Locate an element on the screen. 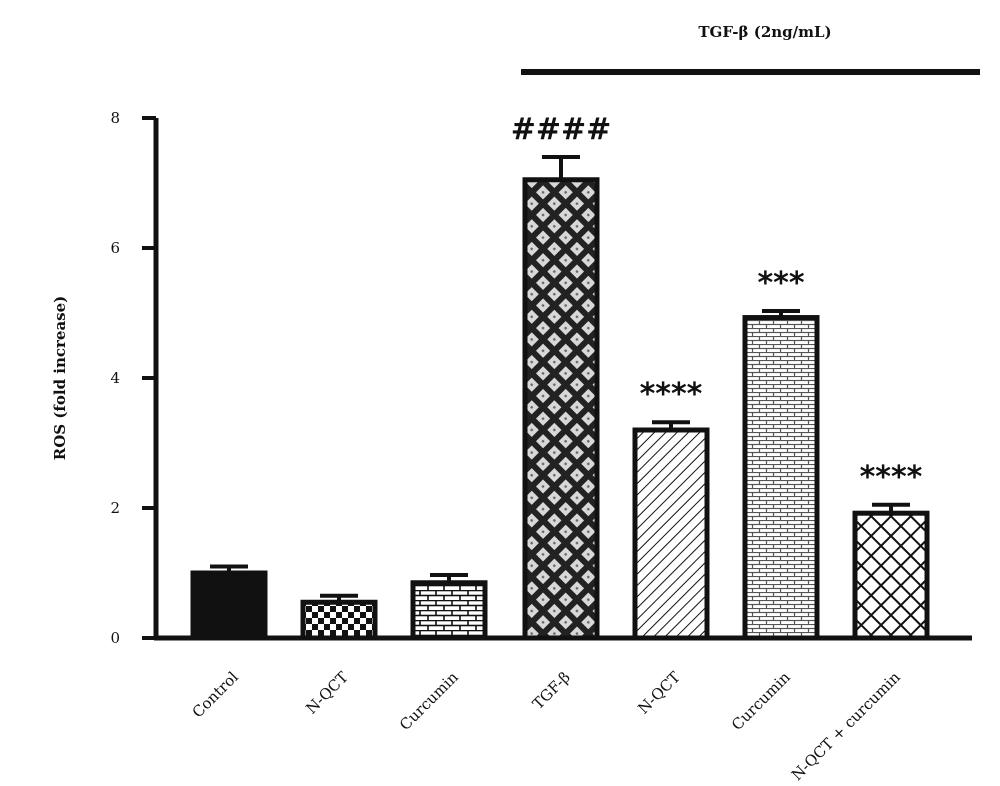 This screenshot has width=1000, height=786. significance-label: #### is located at coordinates (561, 129).